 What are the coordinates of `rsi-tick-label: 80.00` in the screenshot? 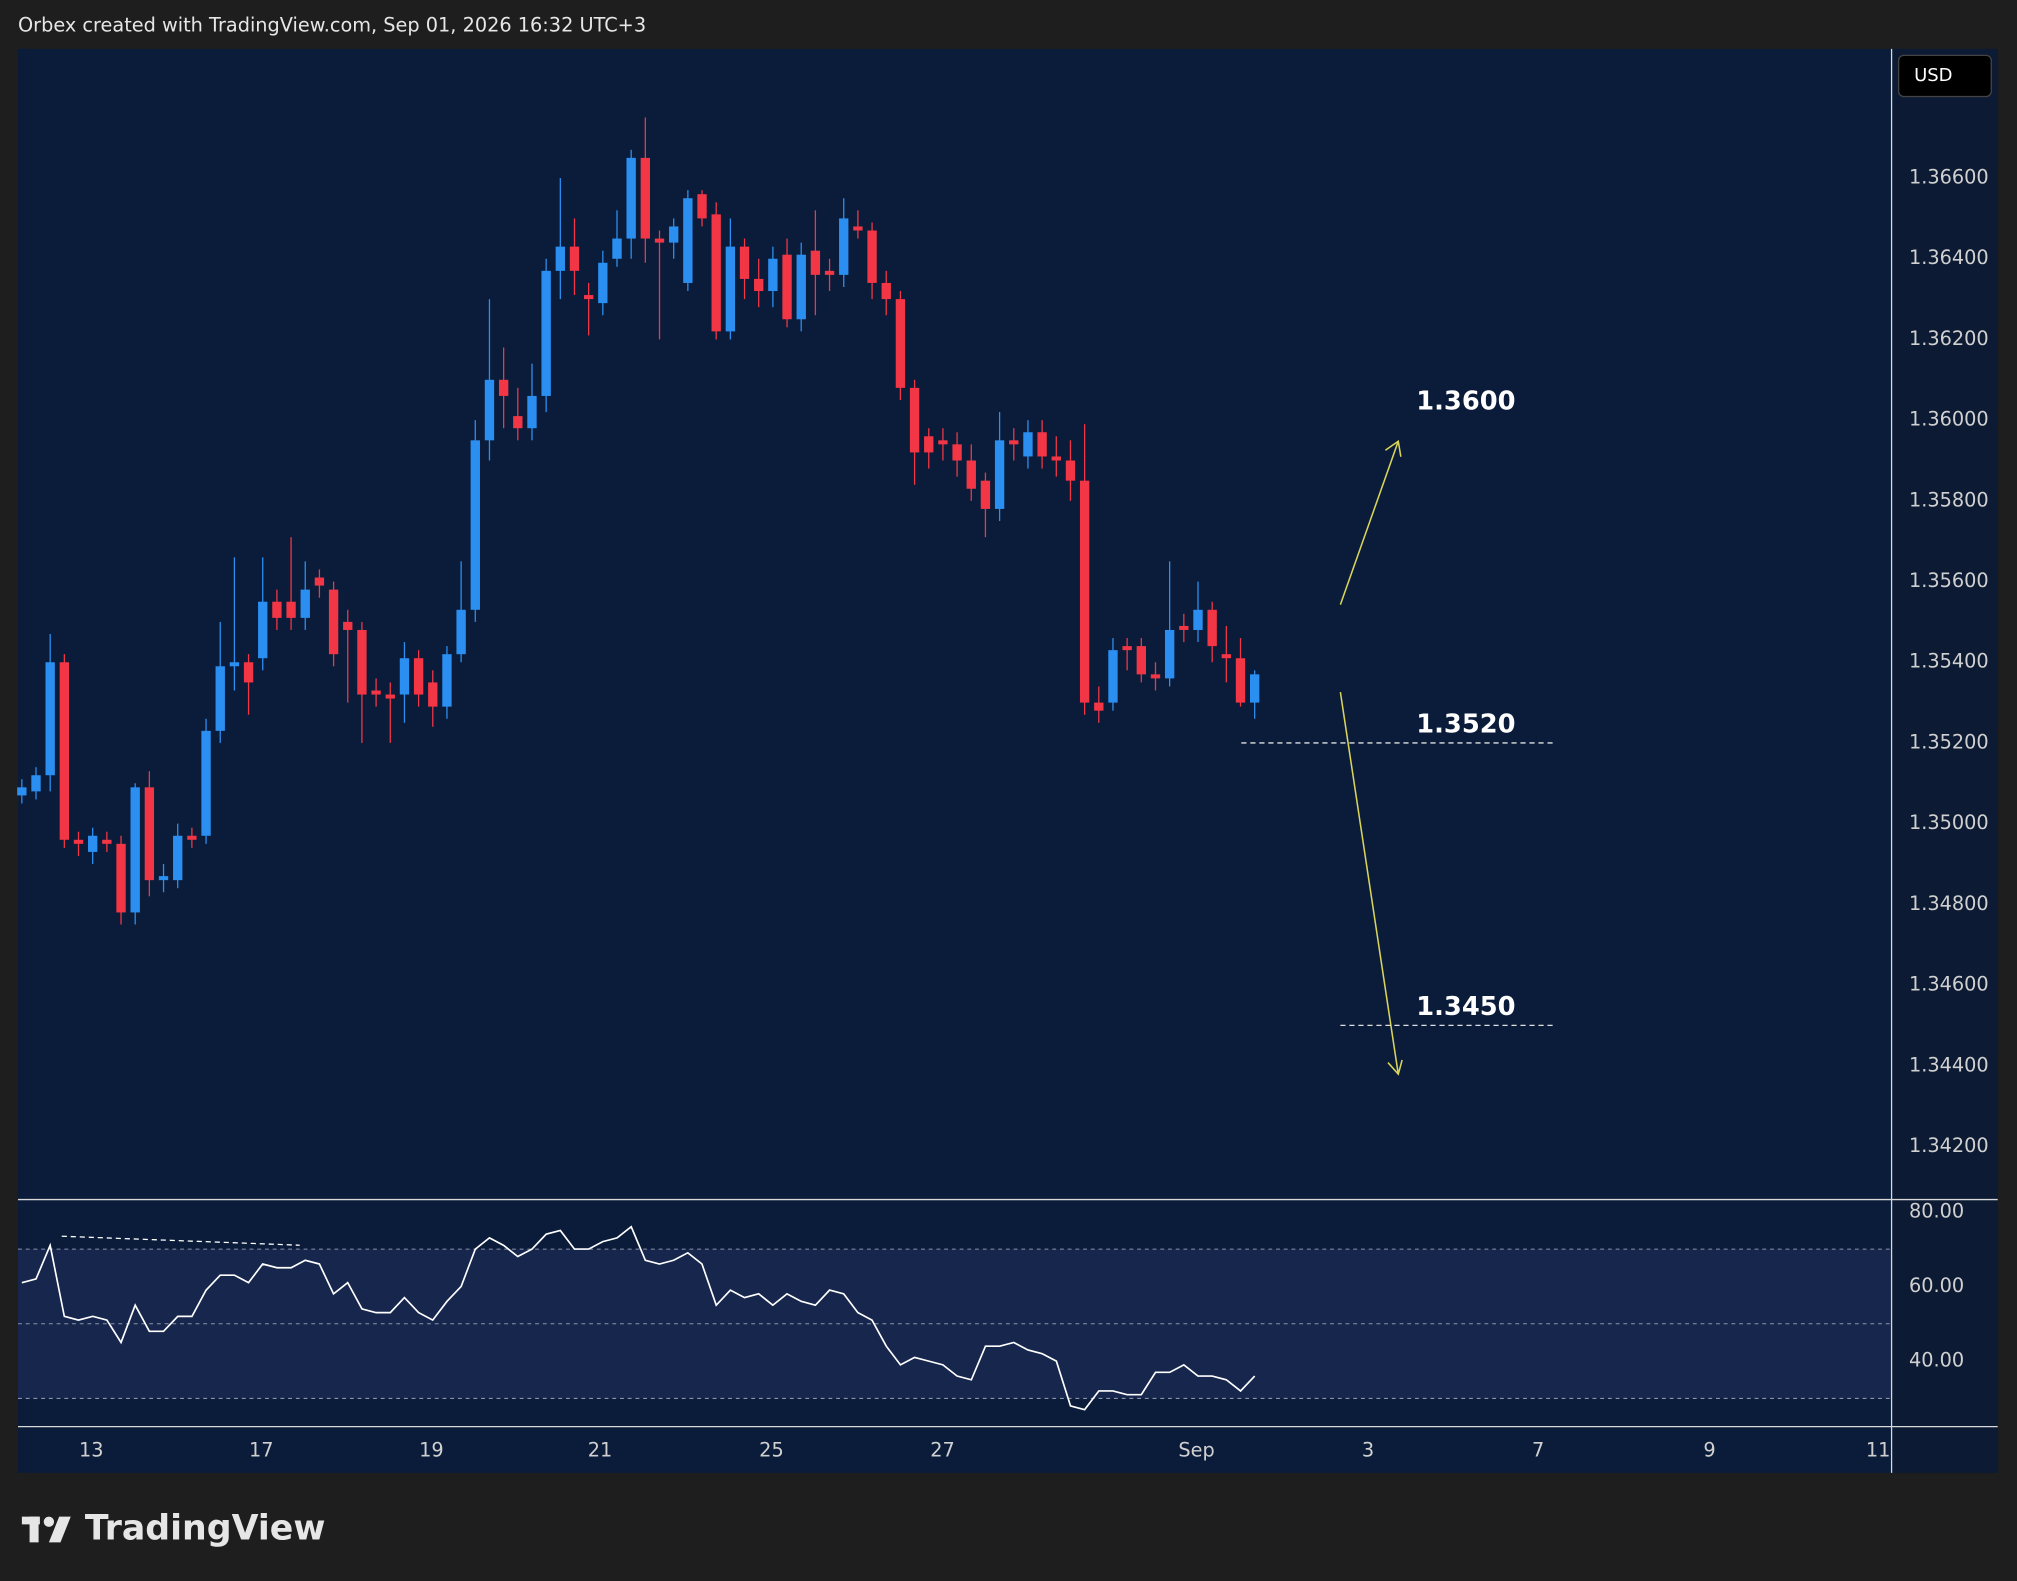 It's located at (1936, 1210).